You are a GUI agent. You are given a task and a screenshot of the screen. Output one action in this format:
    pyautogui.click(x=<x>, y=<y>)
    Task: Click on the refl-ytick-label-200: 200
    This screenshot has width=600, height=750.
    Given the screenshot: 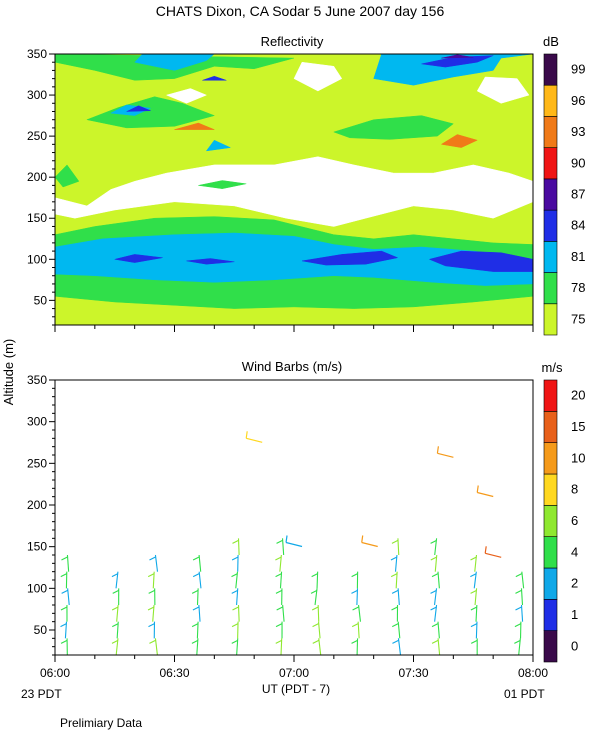 What is the action you would take?
    pyautogui.click(x=37, y=177)
    